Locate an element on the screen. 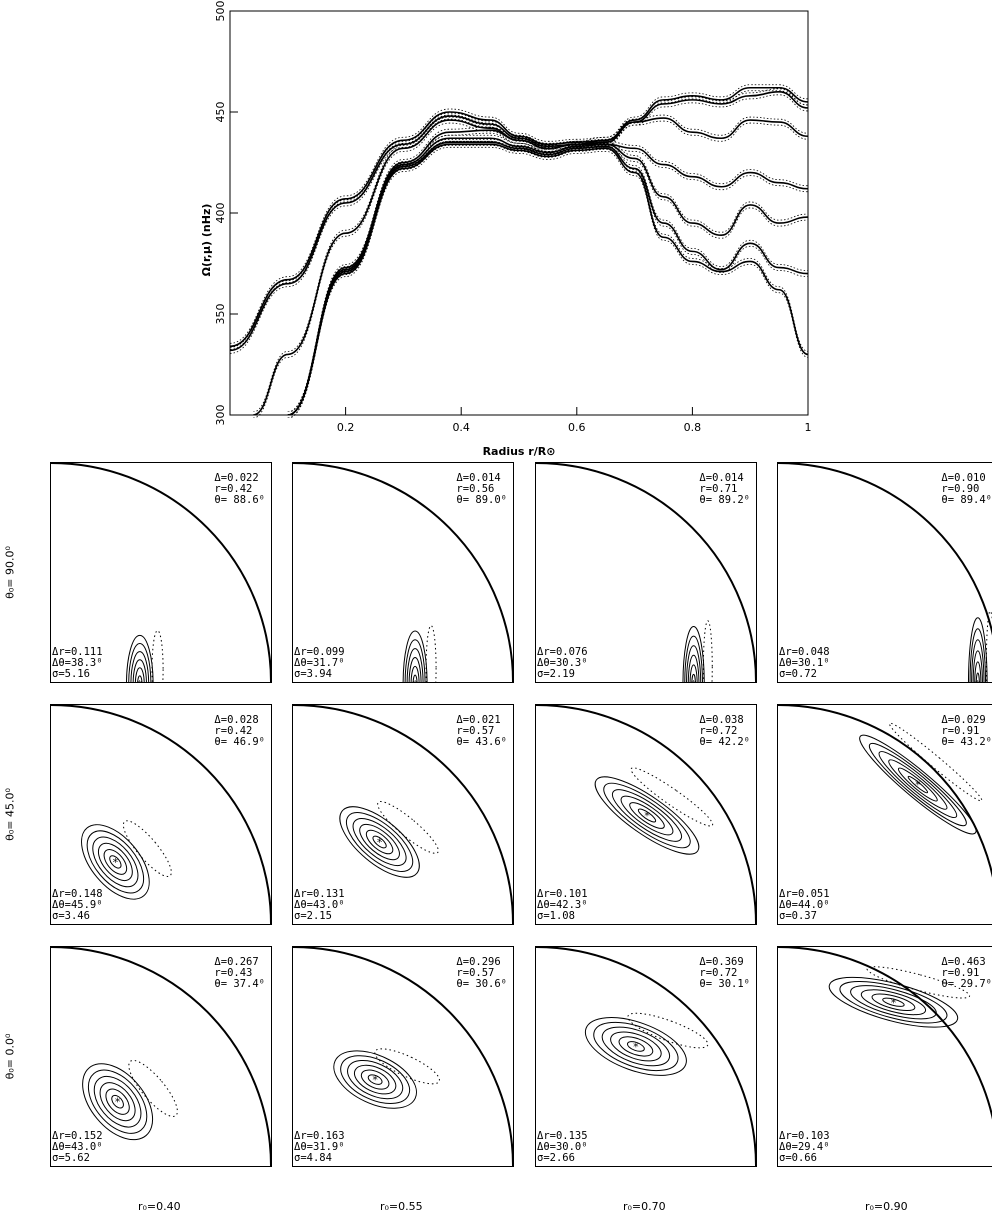 This screenshot has width=992, height=1221. annotation-dr: Δr=0.131 is located at coordinates (319, 894).